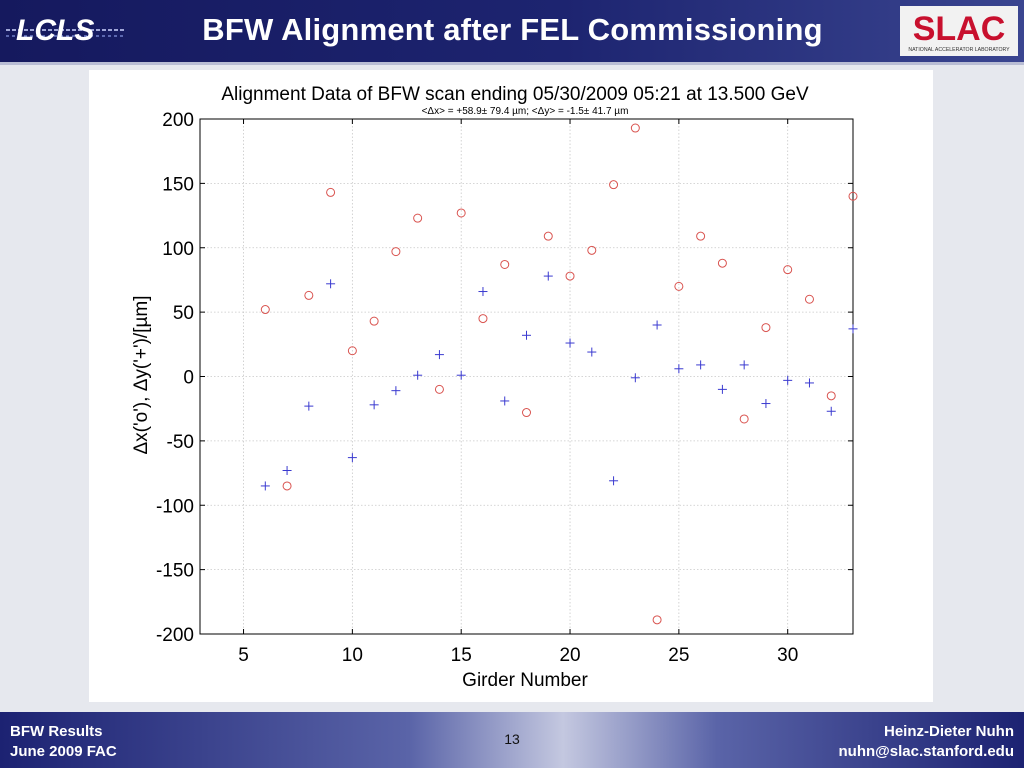  I want to click on x-tick-label: 5, so click(243, 655).